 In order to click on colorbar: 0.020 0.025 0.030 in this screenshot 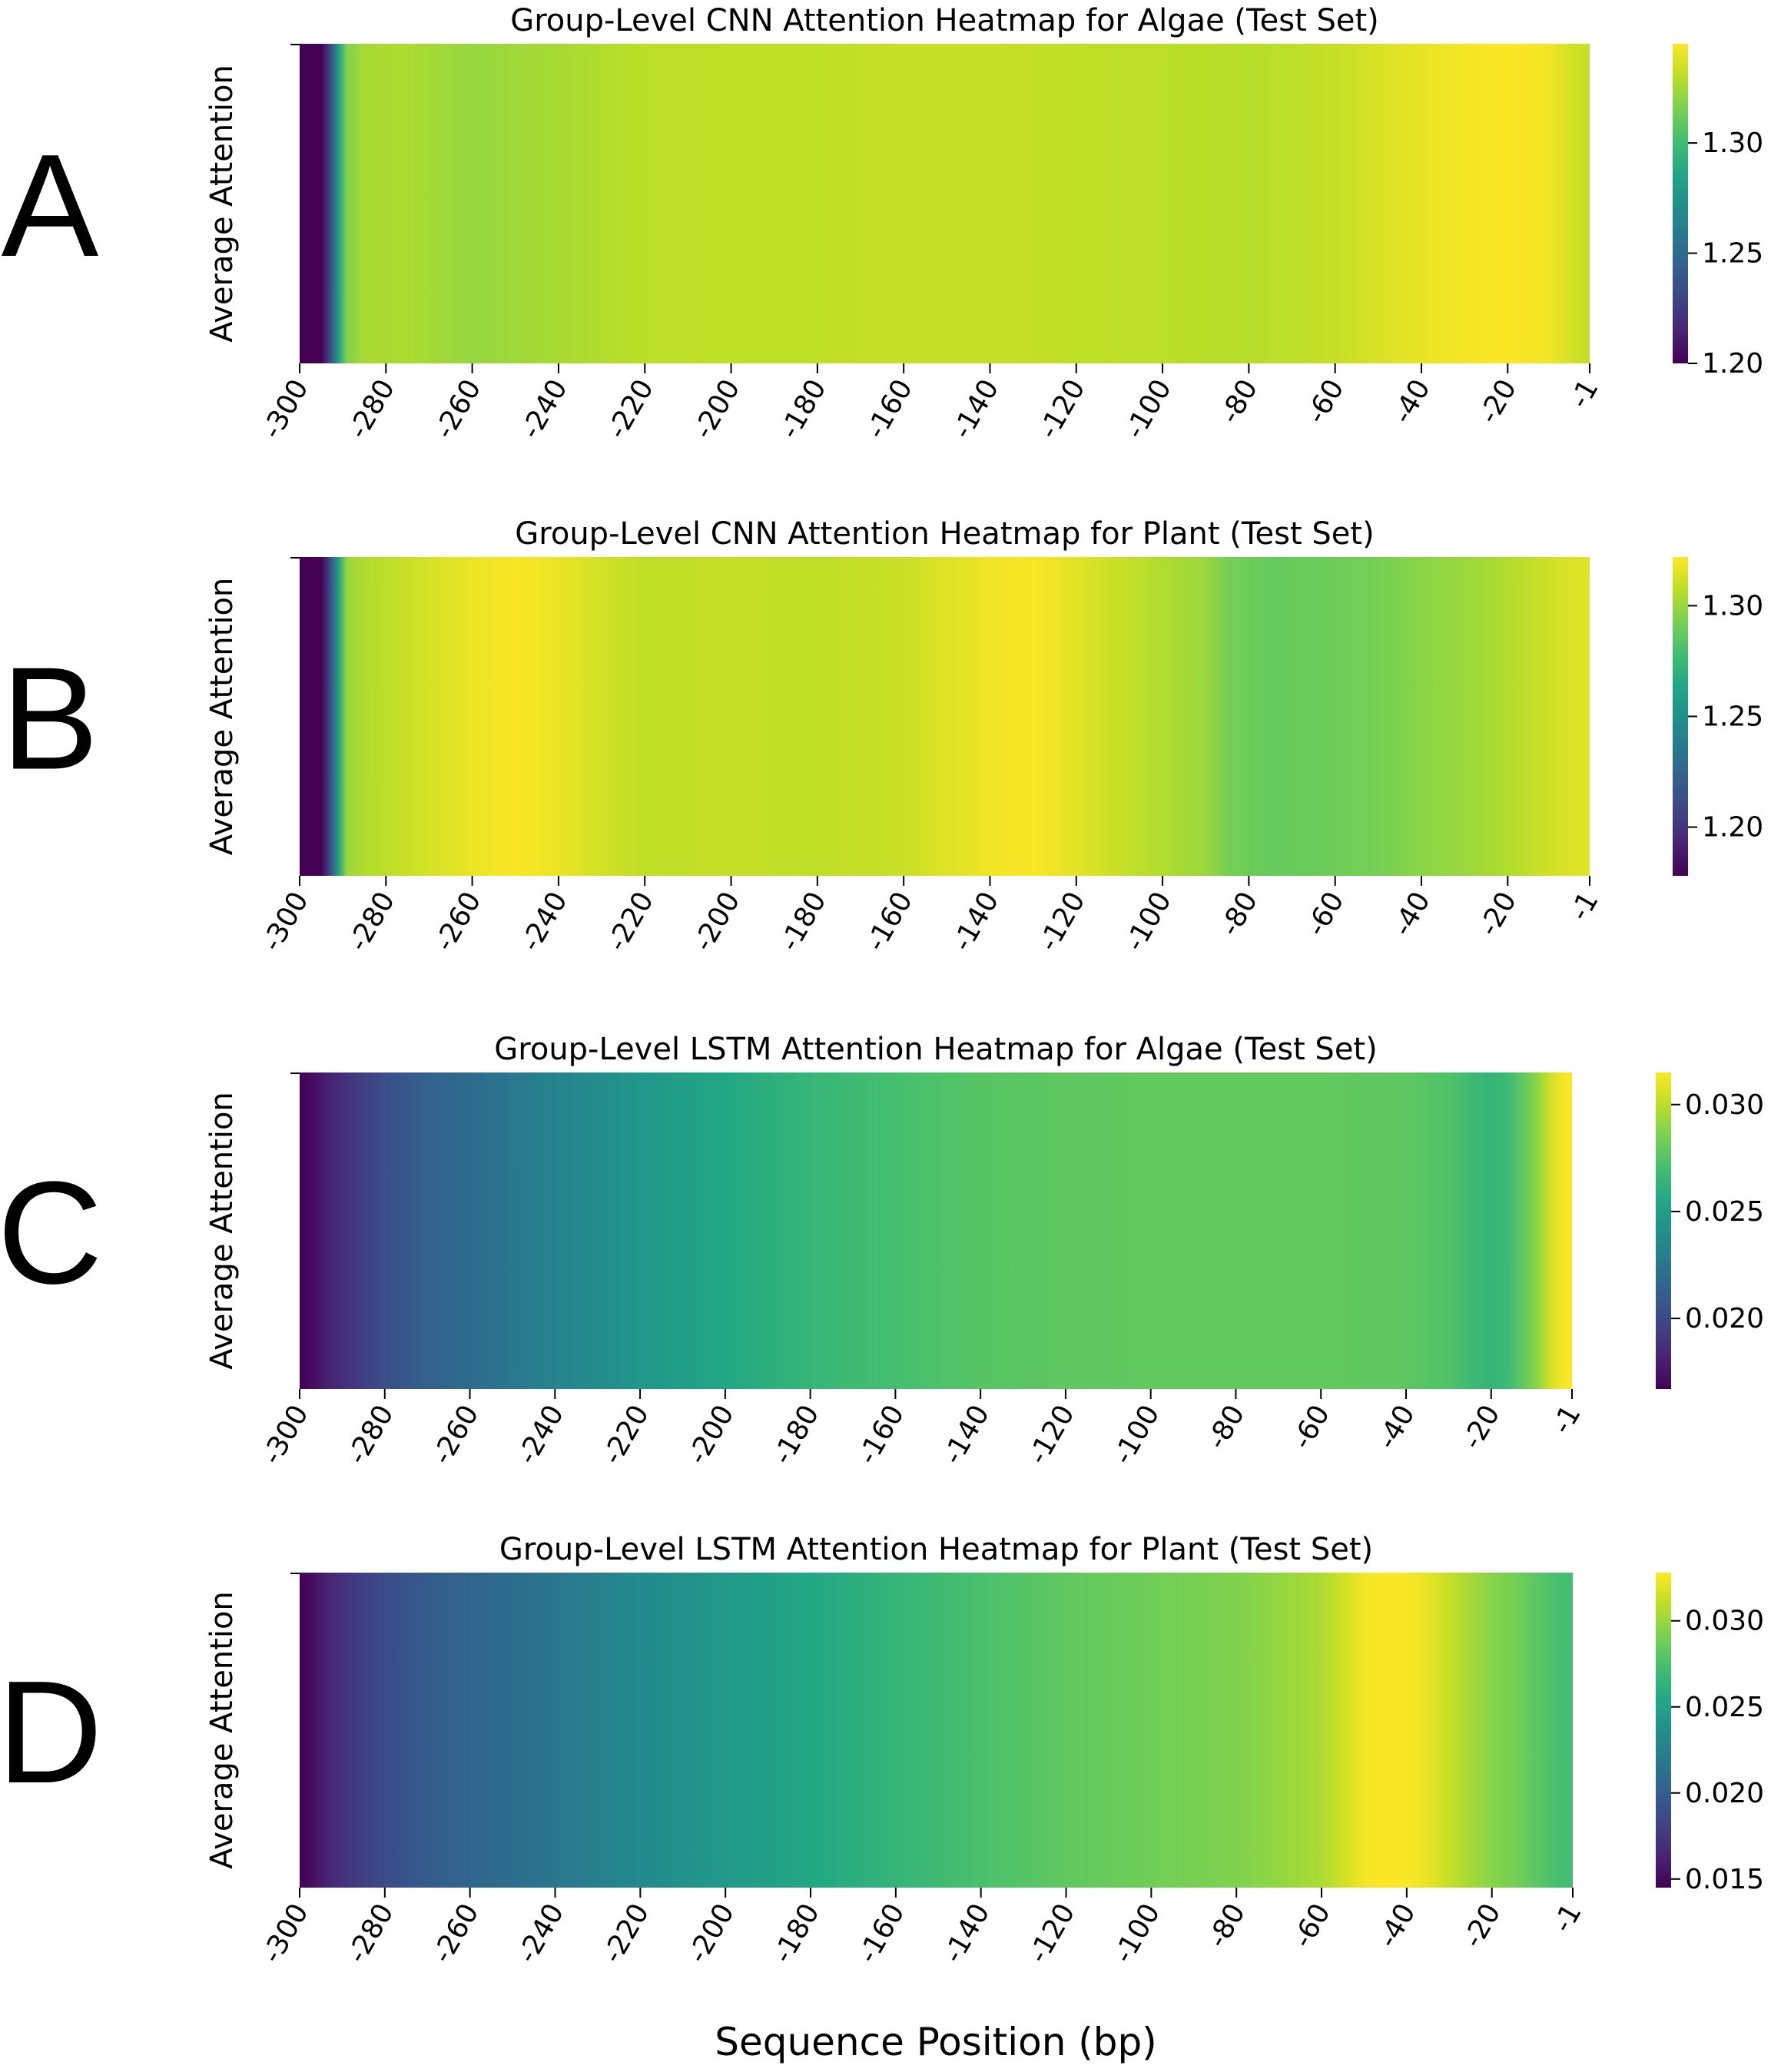, I will do `click(1710, 1230)`.